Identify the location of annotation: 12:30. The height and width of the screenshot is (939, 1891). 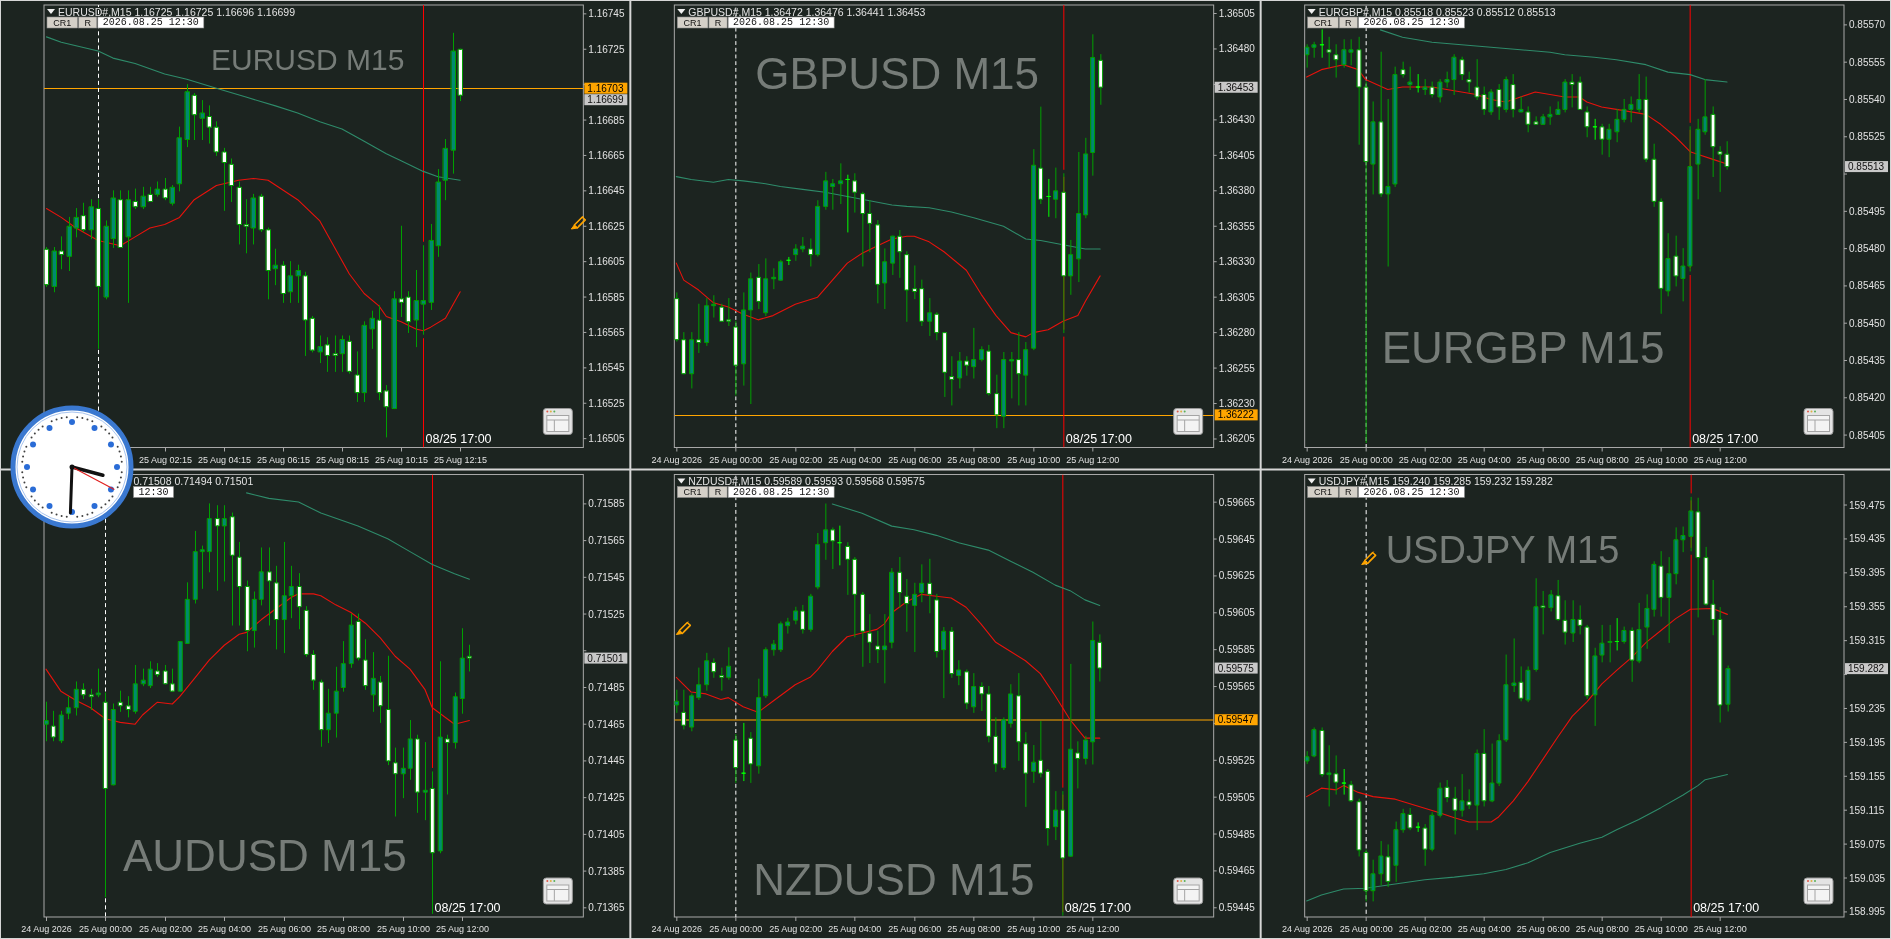
(153, 492).